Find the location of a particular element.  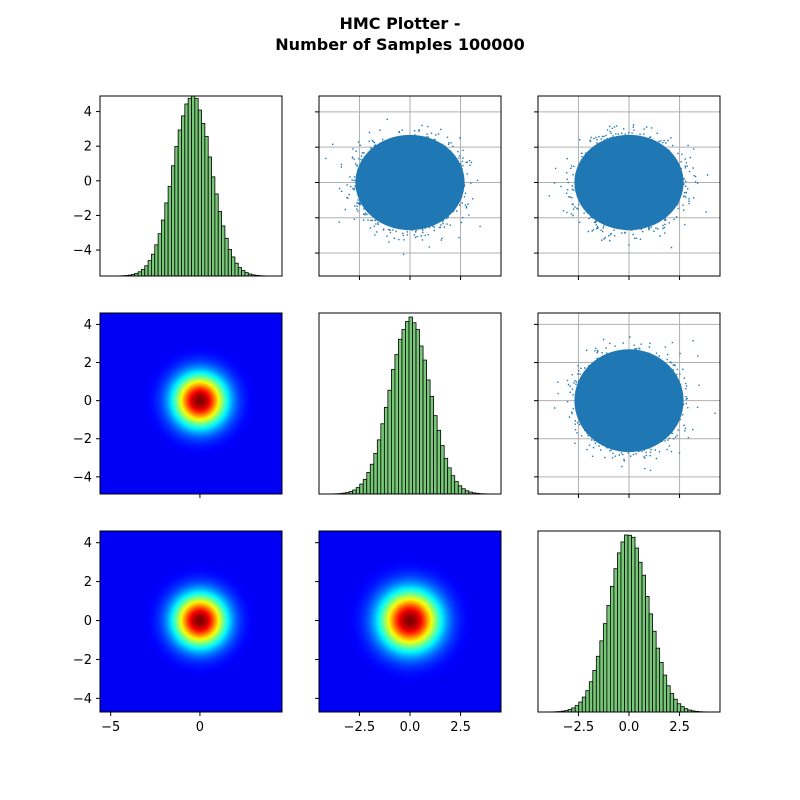

row3-col1-heatmap: −4 −2 0 2 4 −5 0 is located at coordinates (178, 632).